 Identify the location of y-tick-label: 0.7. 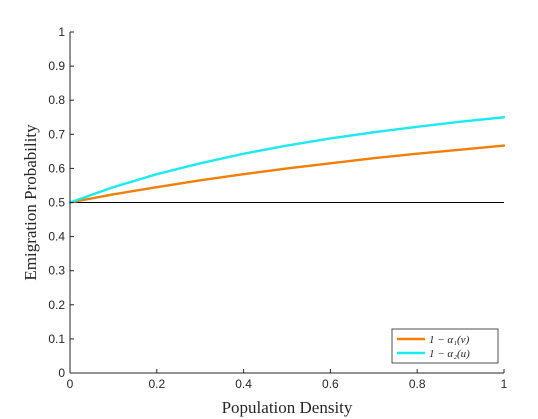
(56, 134).